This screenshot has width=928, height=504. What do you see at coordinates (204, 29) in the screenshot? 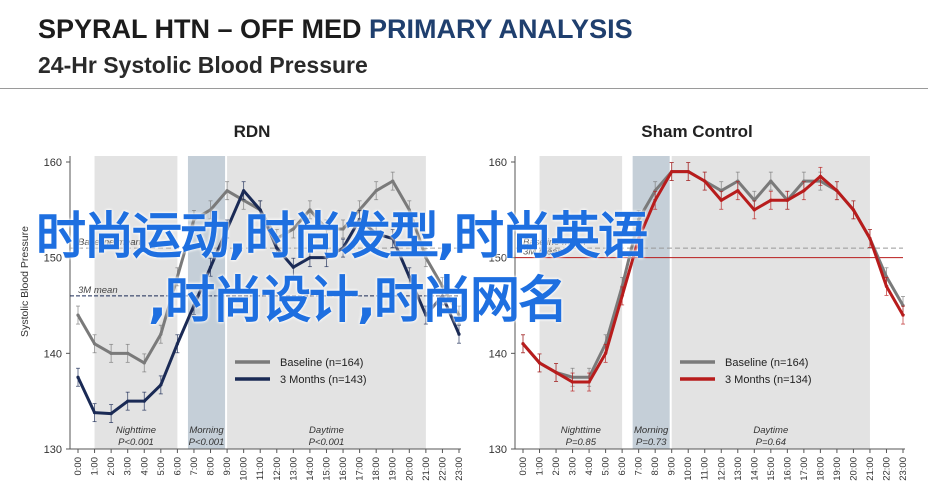
I see `title-main: SPYRAL HTN – OFF MED` at bounding box center [204, 29].